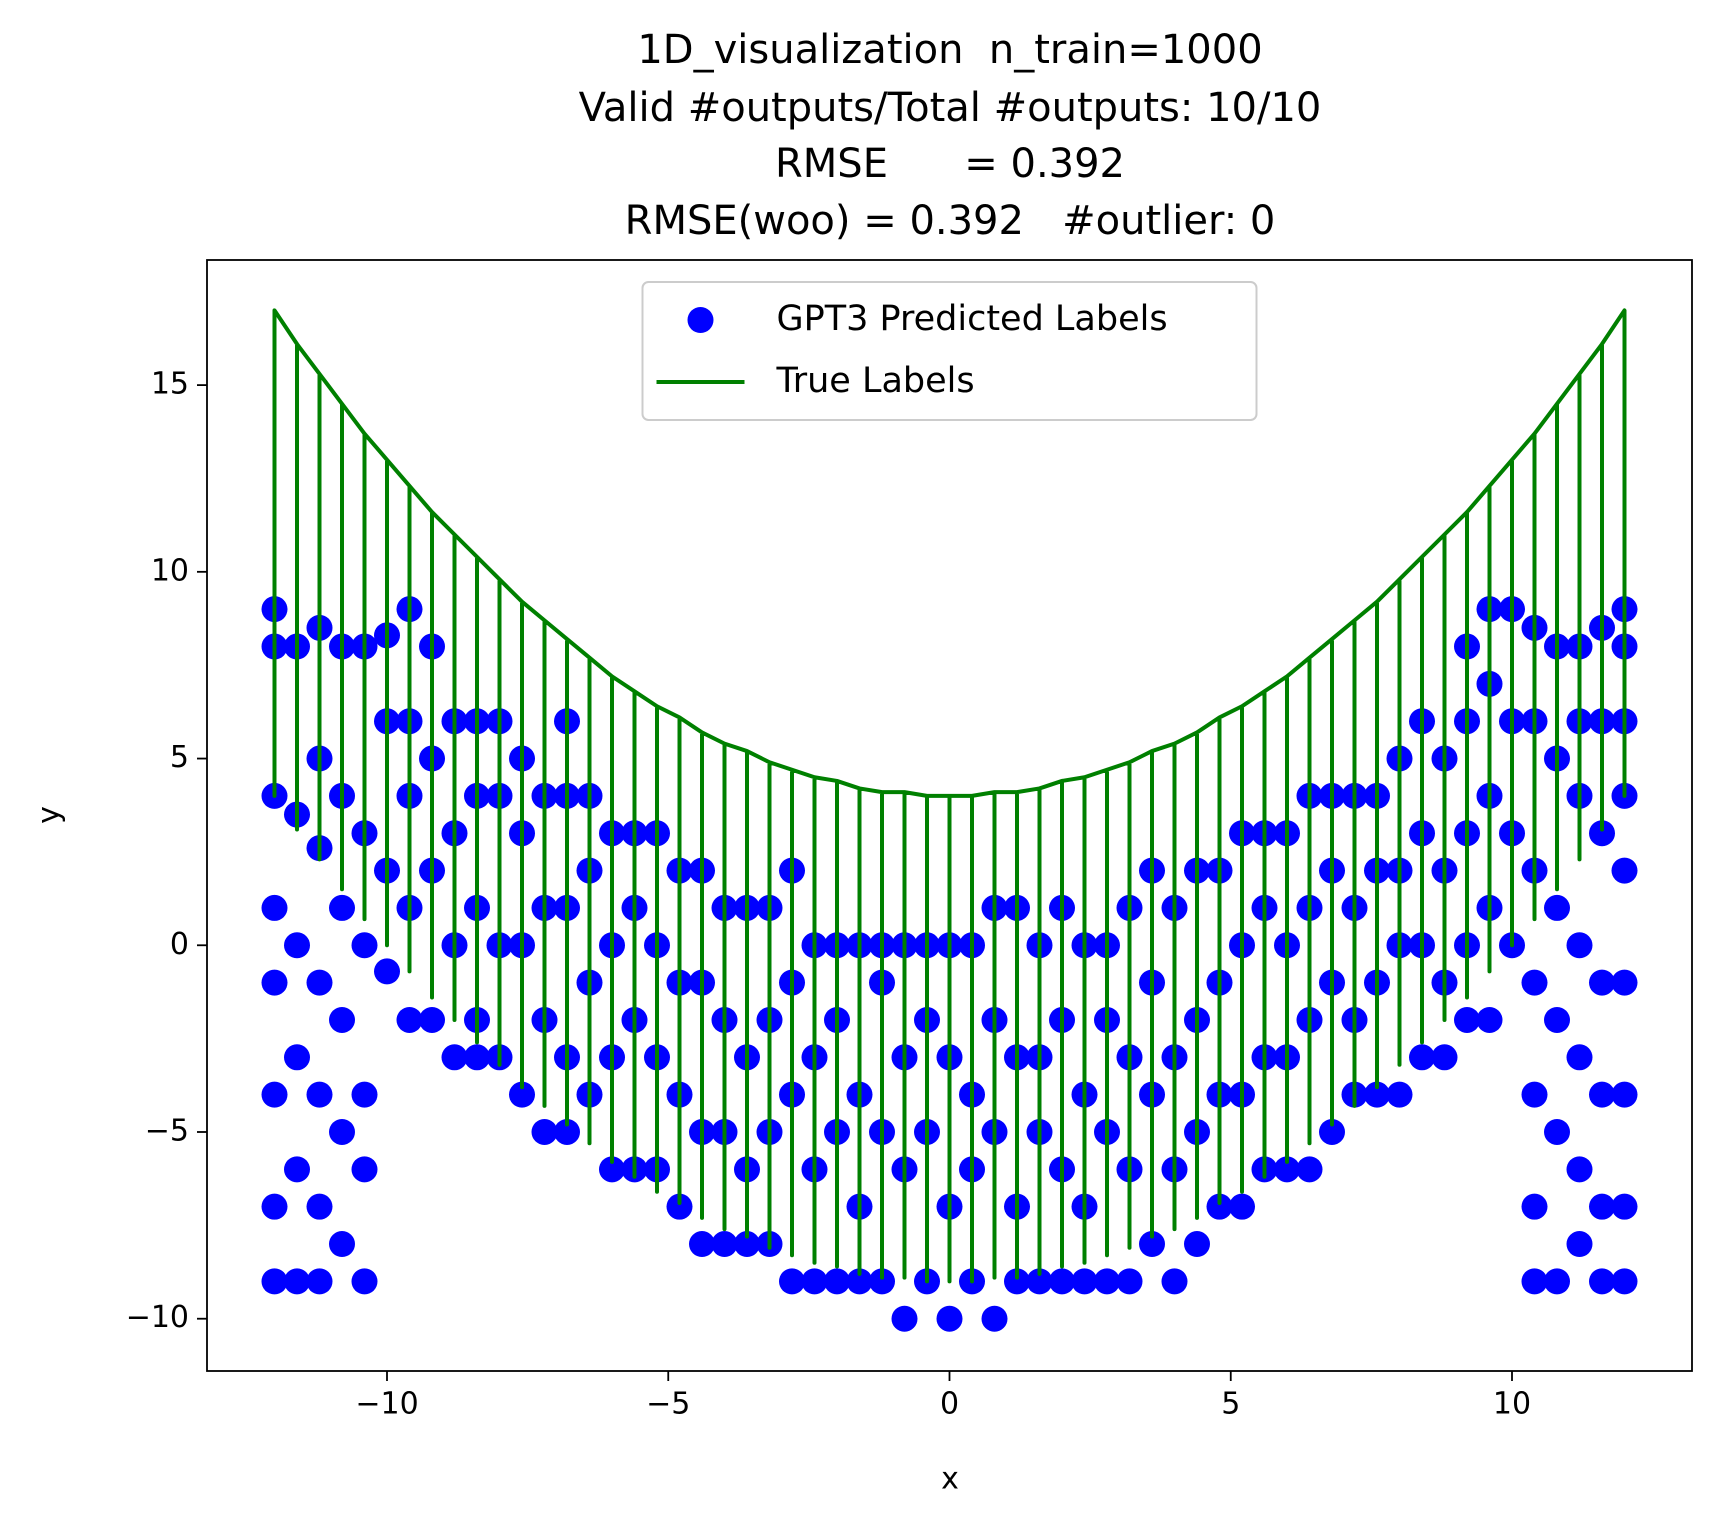  What do you see at coordinates (170, 384) in the screenshot?
I see `y-tick-label: 15` at bounding box center [170, 384].